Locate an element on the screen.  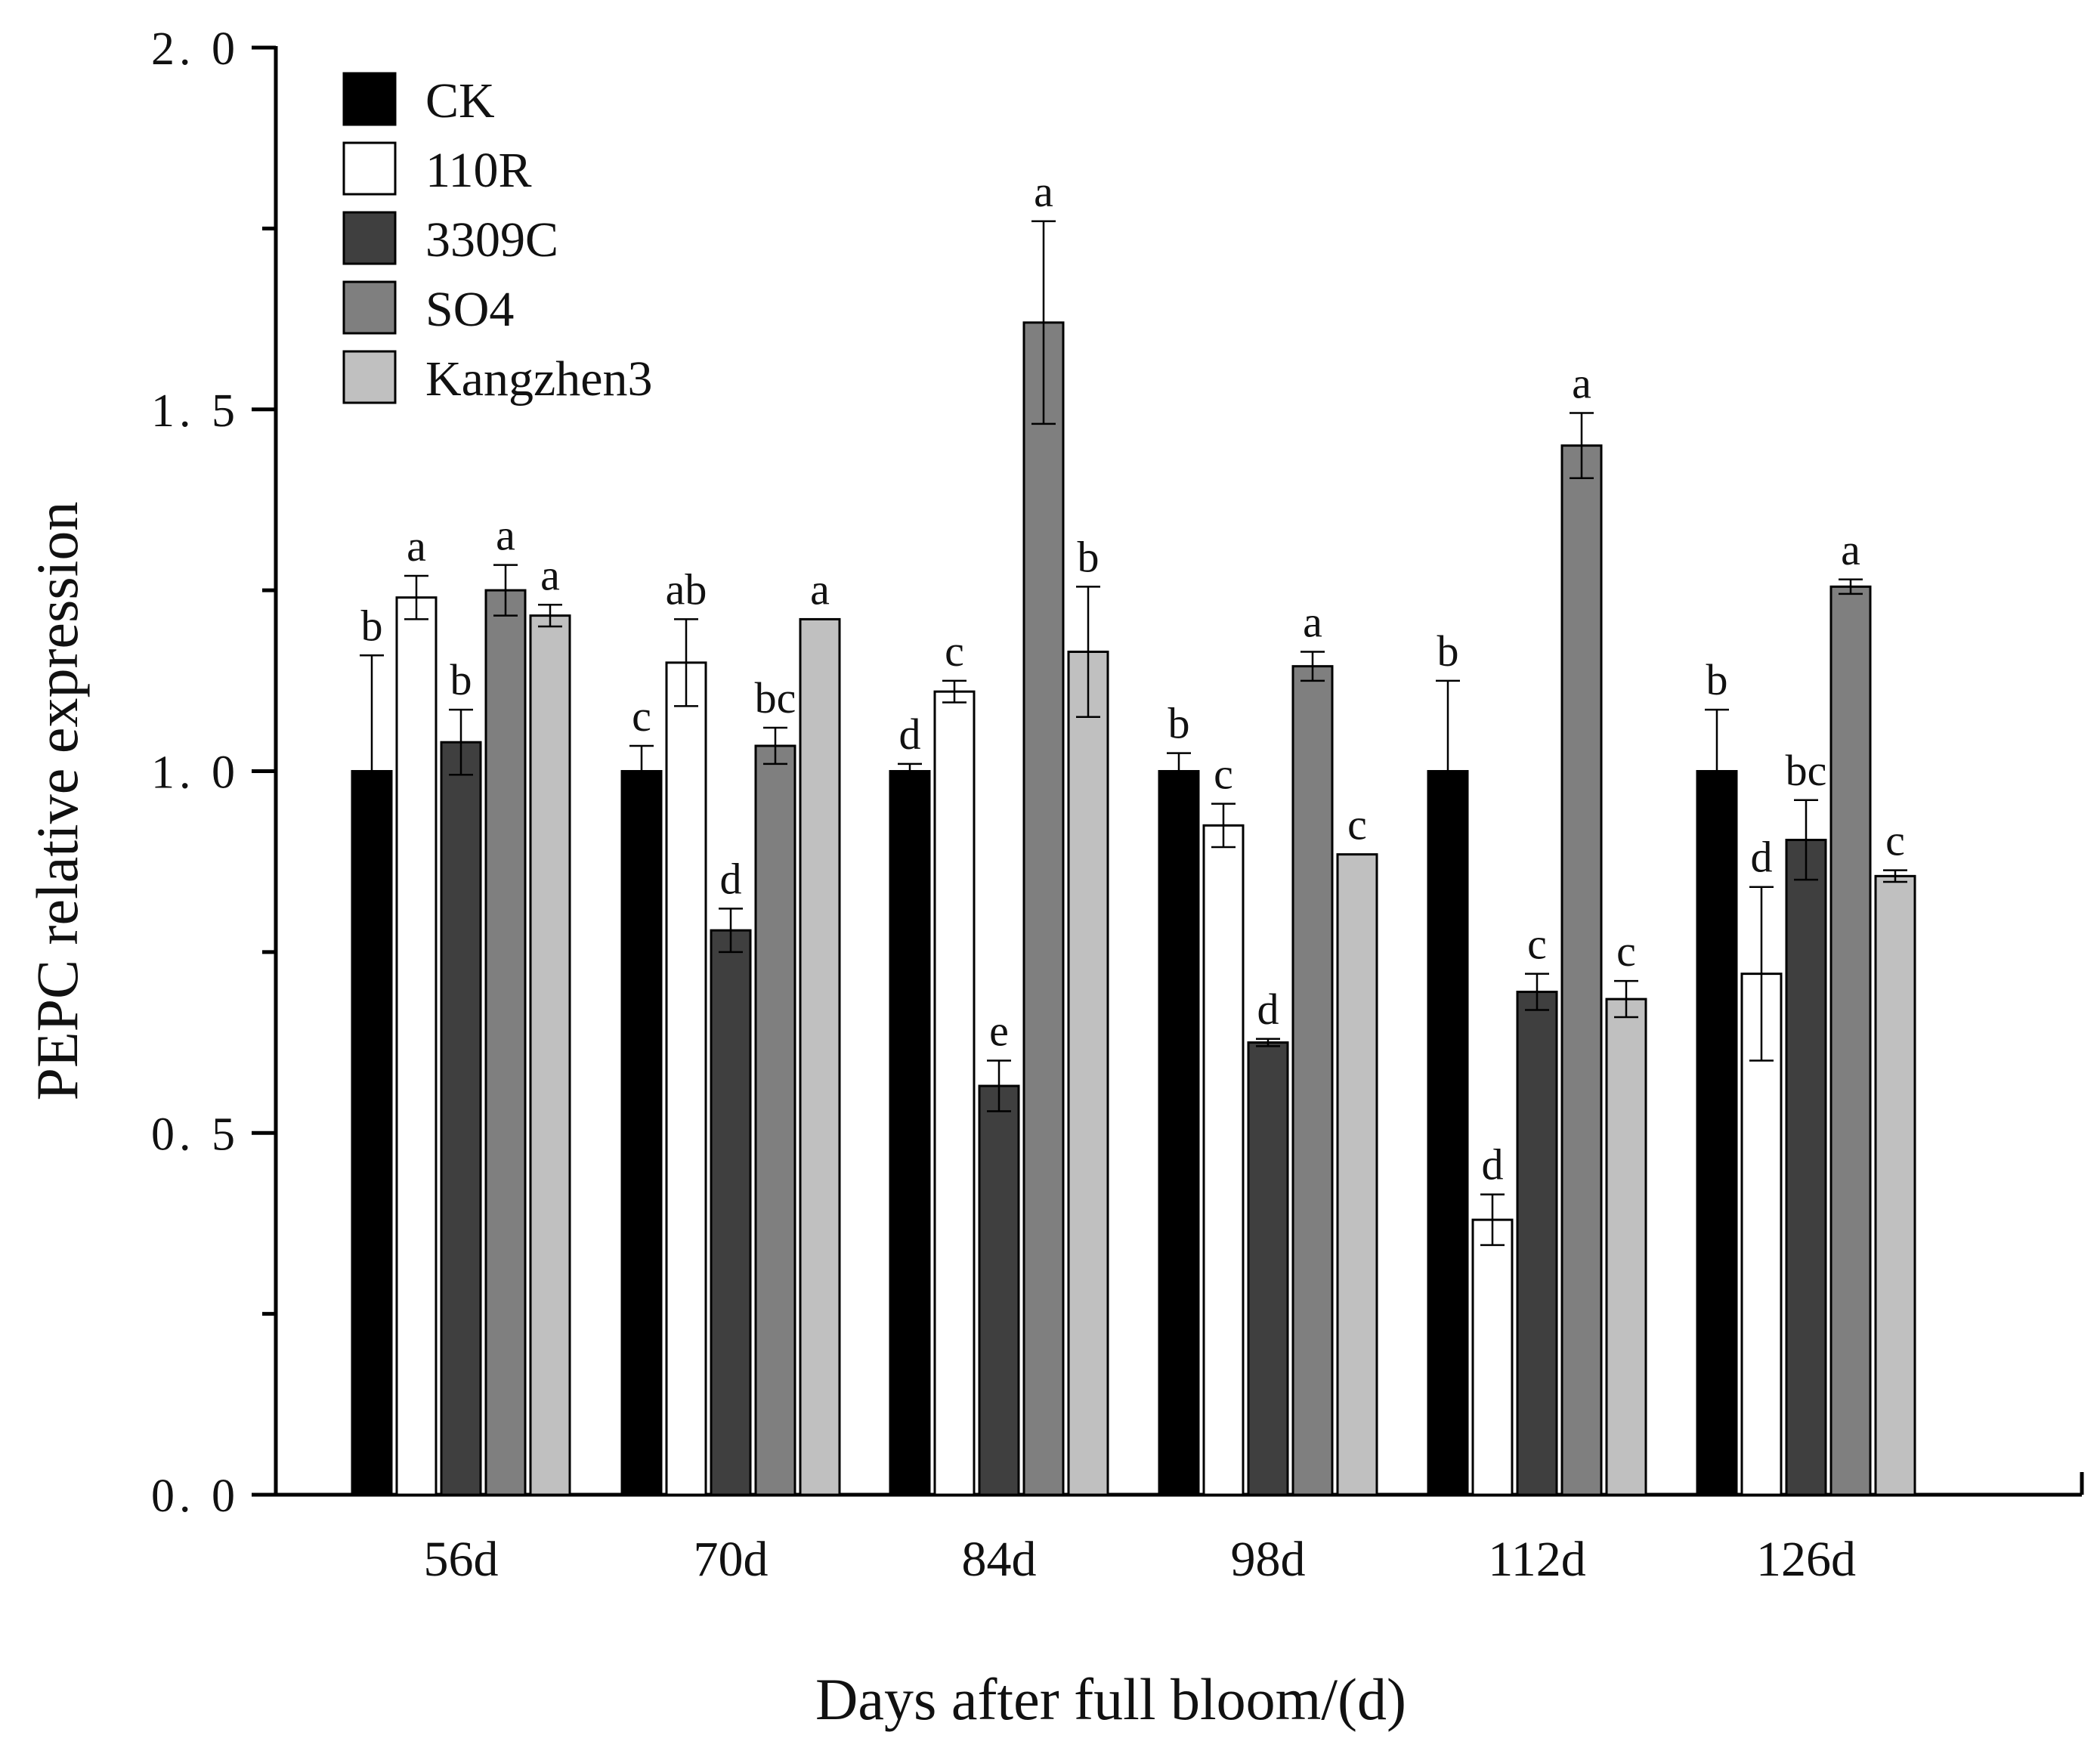
legend-label-so4: SO4 is located at coordinates (469, 309).